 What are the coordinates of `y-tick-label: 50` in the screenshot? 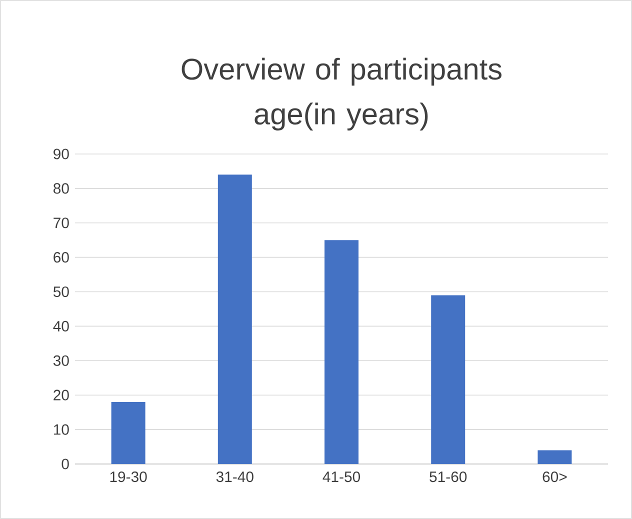 It's located at (61, 292).